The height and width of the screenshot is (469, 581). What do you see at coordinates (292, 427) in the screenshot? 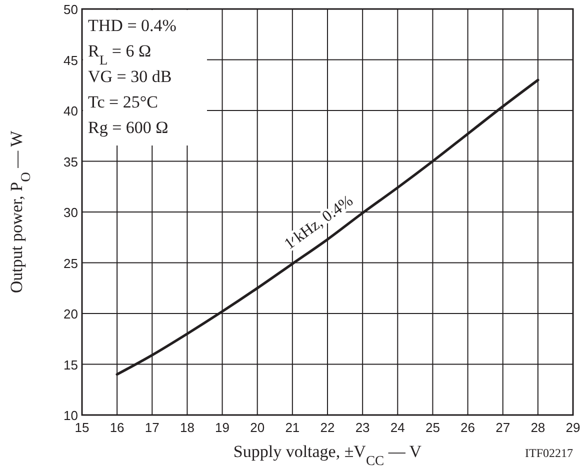
I see `x-tick-label: 21` at bounding box center [292, 427].